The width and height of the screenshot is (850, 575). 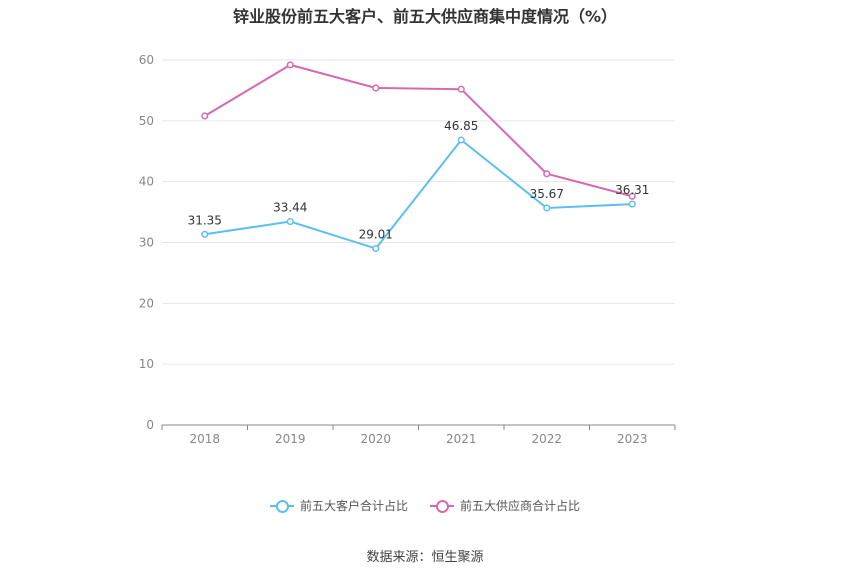 What do you see at coordinates (204, 439) in the screenshot?
I see `x-tick-label-2018: 2018` at bounding box center [204, 439].